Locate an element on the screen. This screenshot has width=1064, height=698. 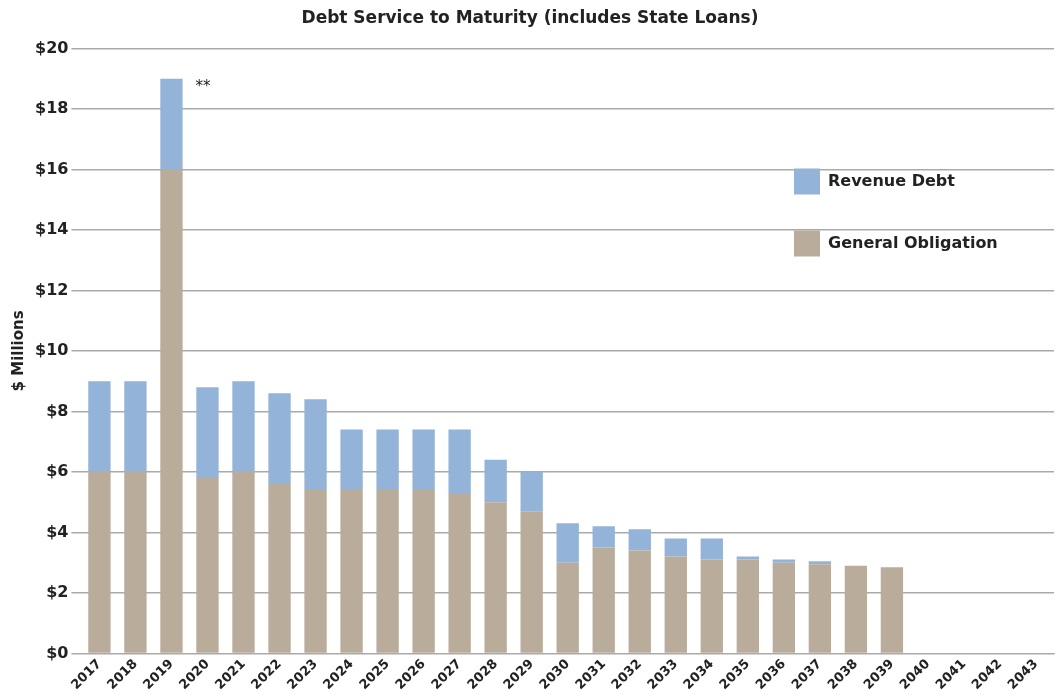
y-tick-label: $16 is located at coordinates (51, 168).